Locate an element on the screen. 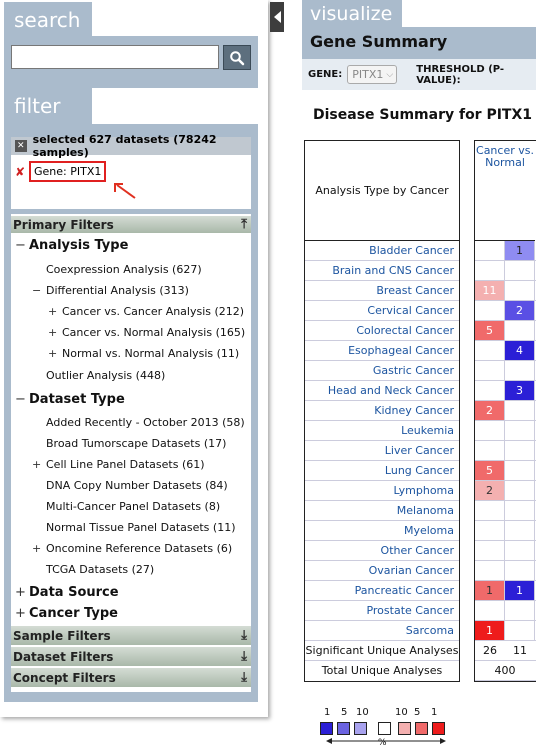 The image size is (536, 749). filter-tree-item: − Differential Analysis (313) is located at coordinates (110, 290).